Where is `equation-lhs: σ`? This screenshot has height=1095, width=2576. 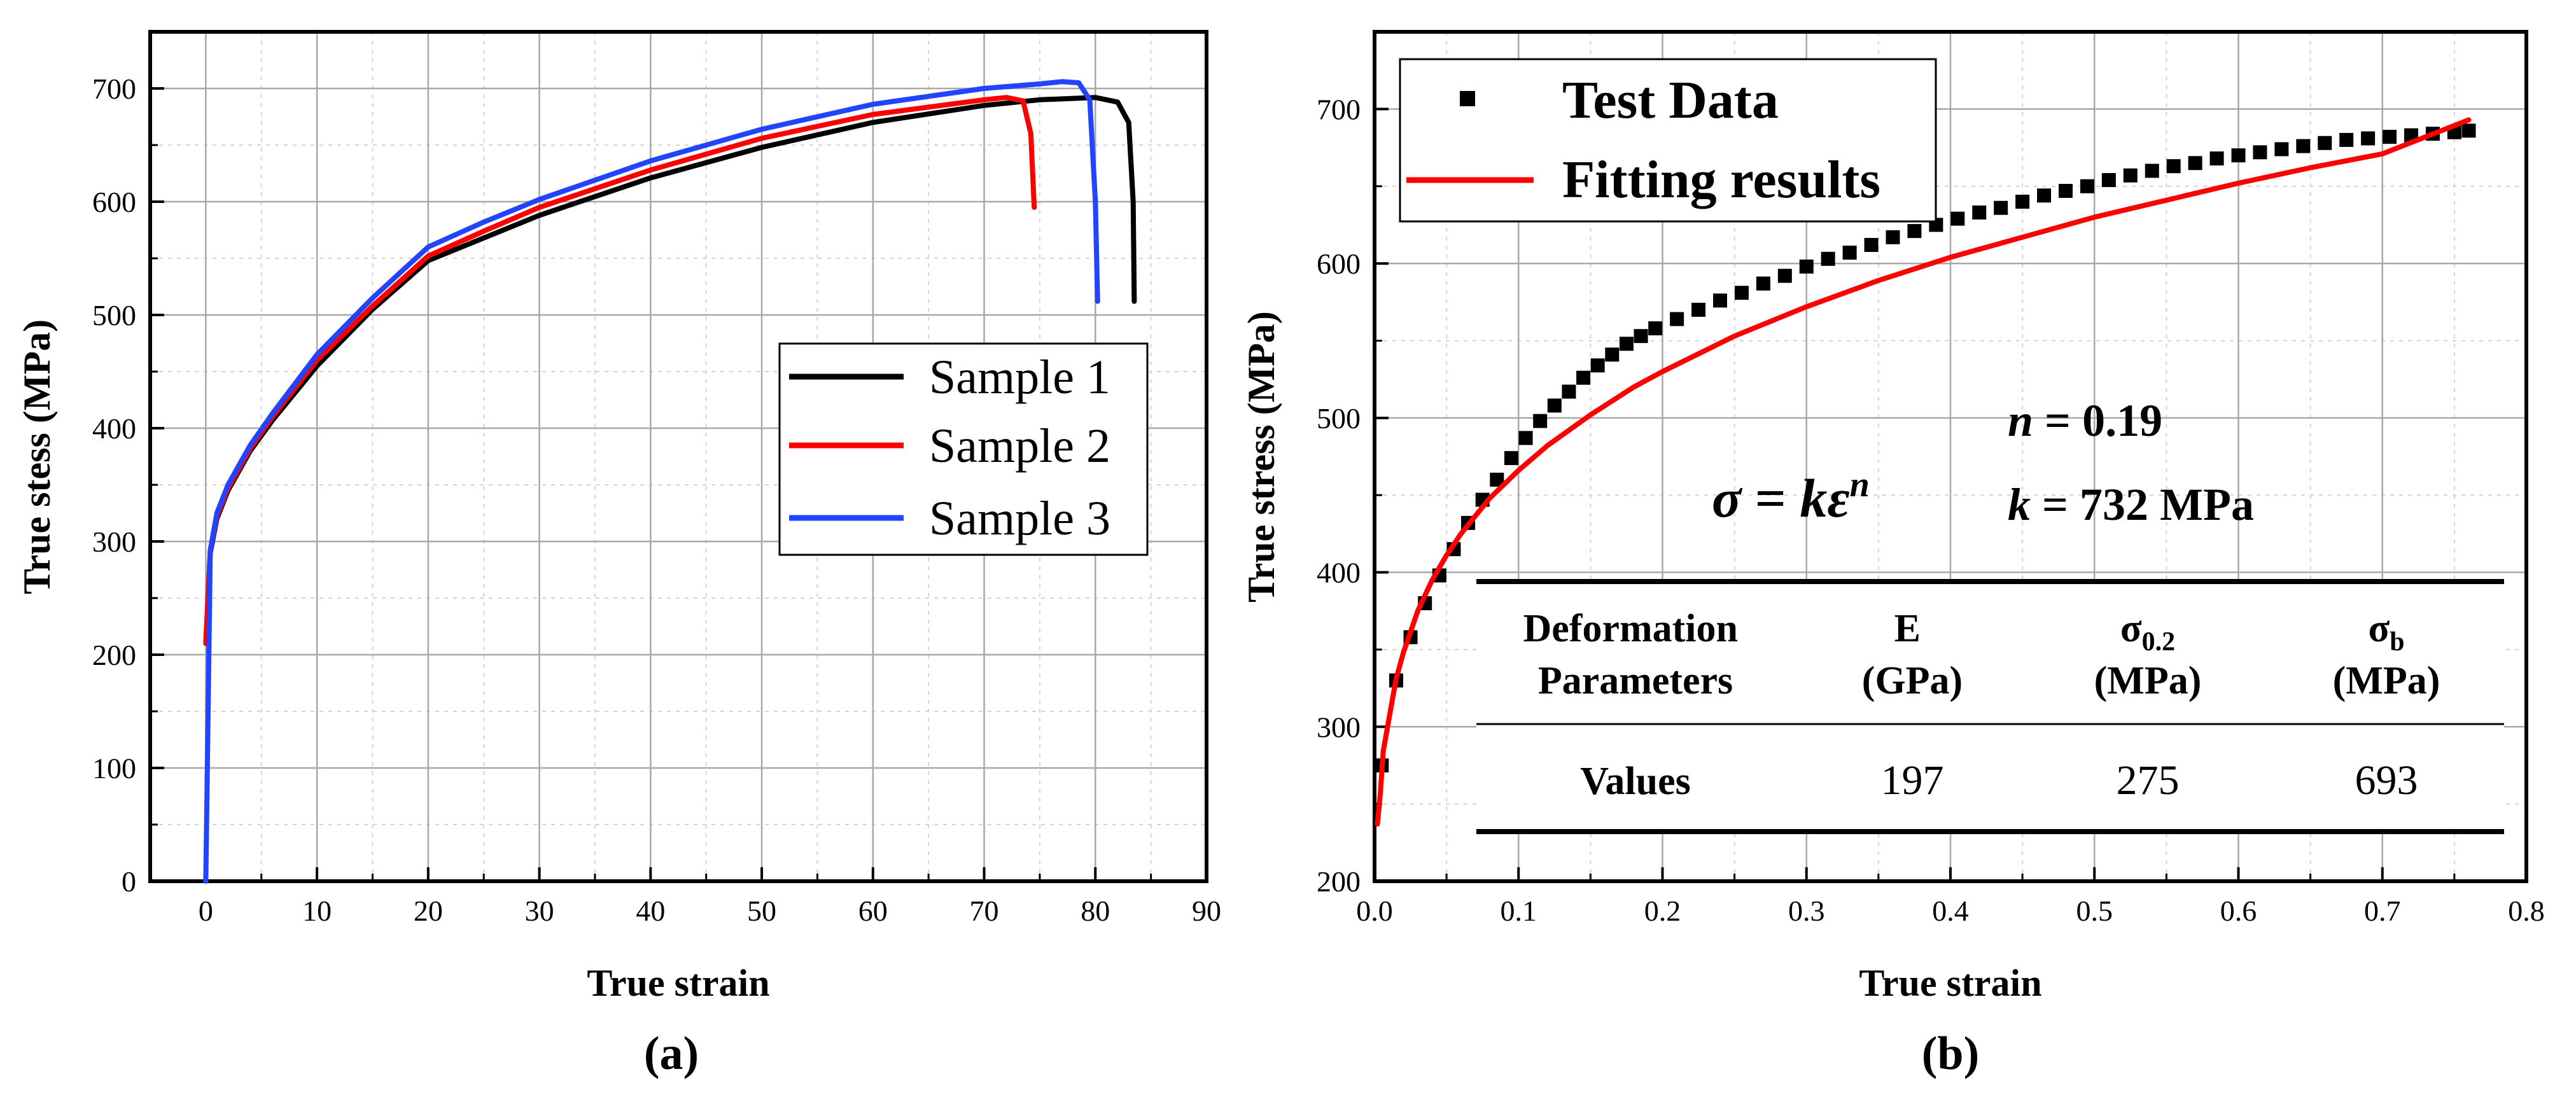
equation-lhs: σ is located at coordinates (1727, 498).